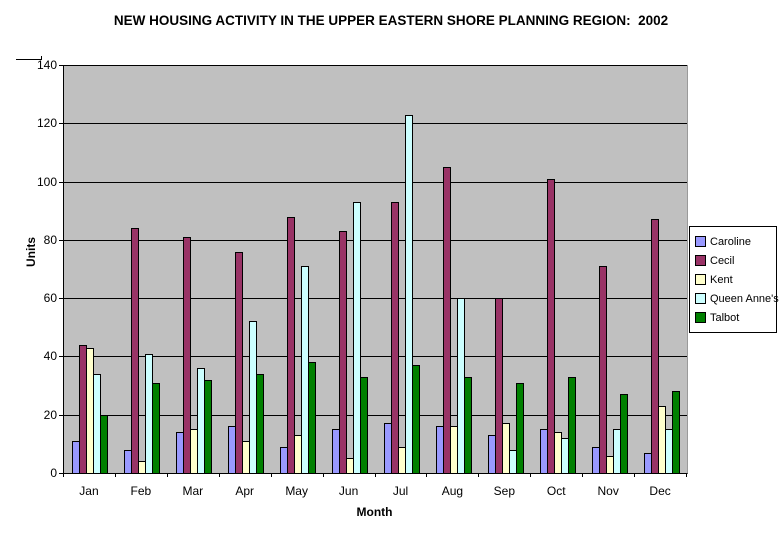  What do you see at coordinates (104, 444) in the screenshot?
I see `bar-talbot-jan` at bounding box center [104, 444].